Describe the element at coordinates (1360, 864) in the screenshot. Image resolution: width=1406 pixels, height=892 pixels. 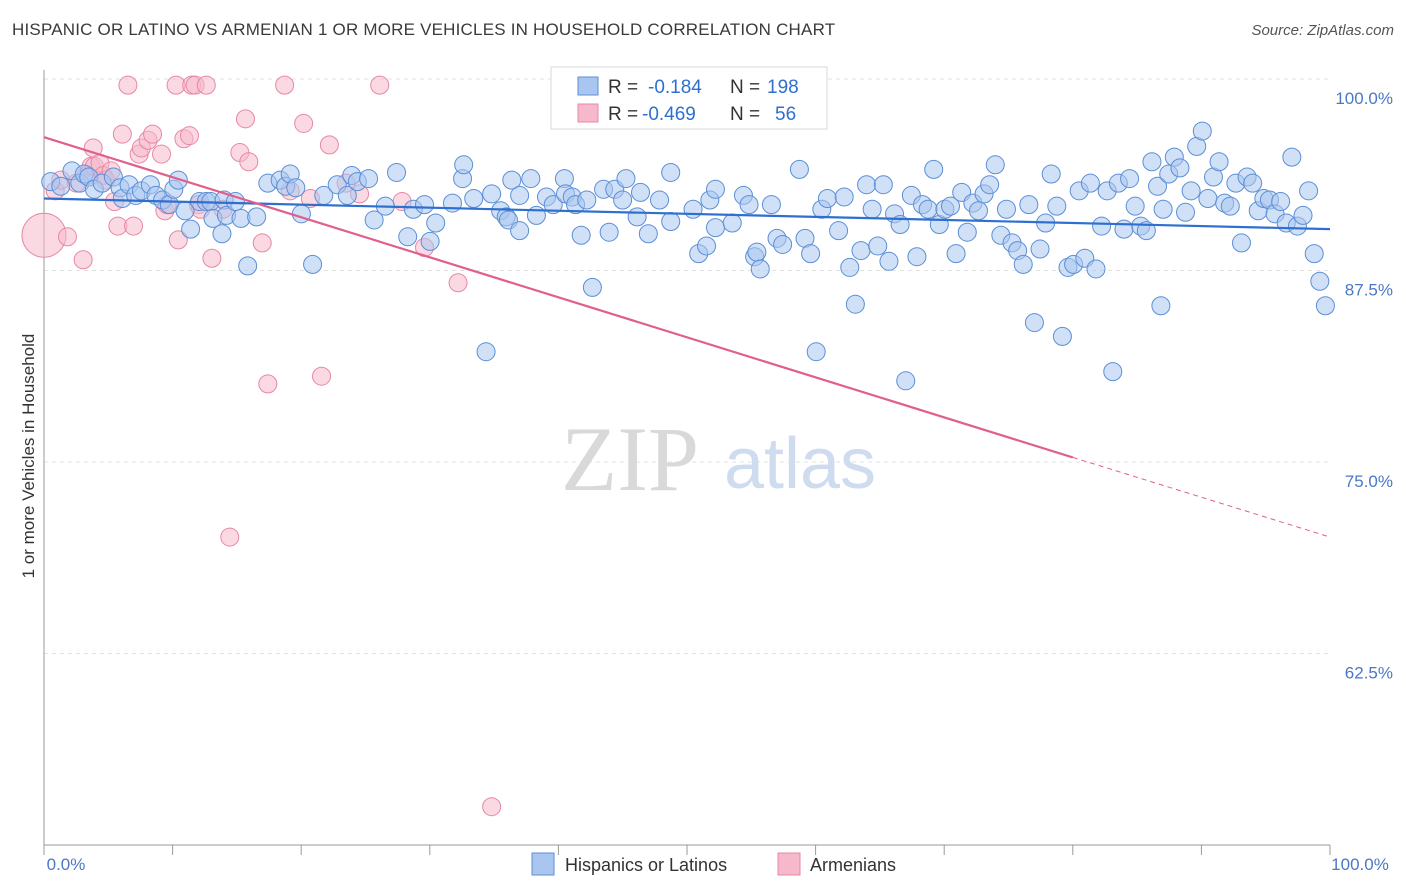
I see `x-tick-label-1: 100.0%` at that location.